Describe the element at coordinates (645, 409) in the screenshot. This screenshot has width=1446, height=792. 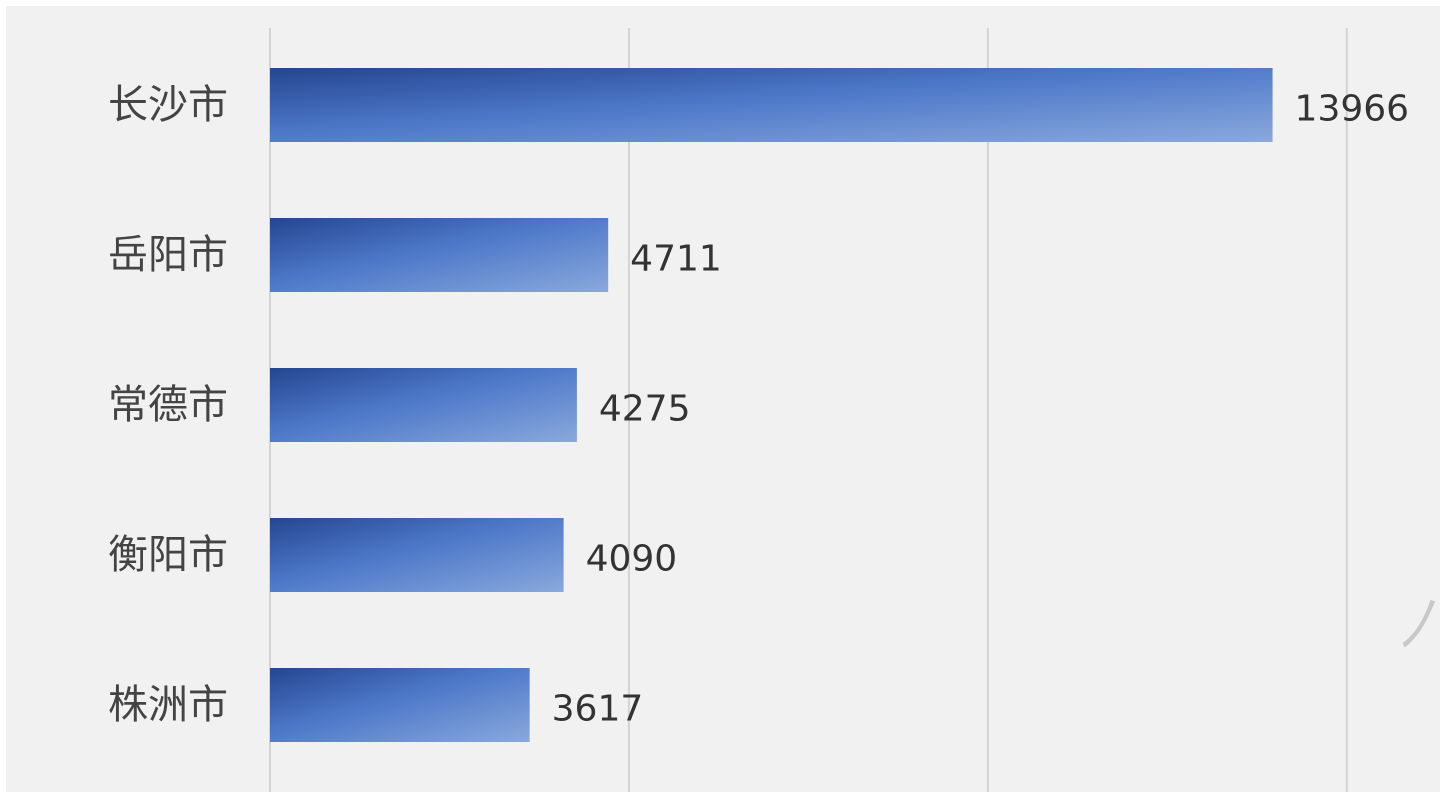
I see `value-label-3: 4275` at that location.